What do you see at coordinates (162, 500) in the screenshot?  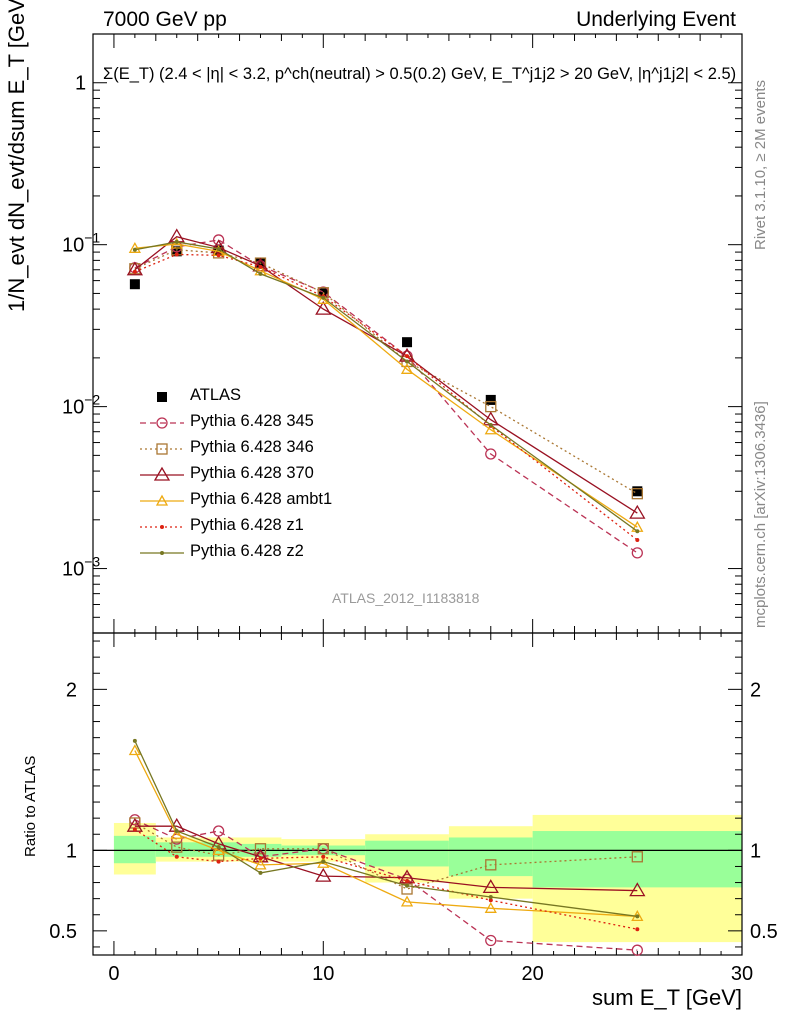 I see `legend-marker-ambt1` at bounding box center [162, 500].